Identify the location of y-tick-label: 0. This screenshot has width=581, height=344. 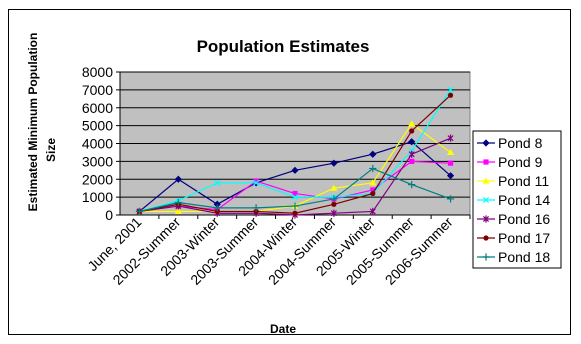
(109, 215).